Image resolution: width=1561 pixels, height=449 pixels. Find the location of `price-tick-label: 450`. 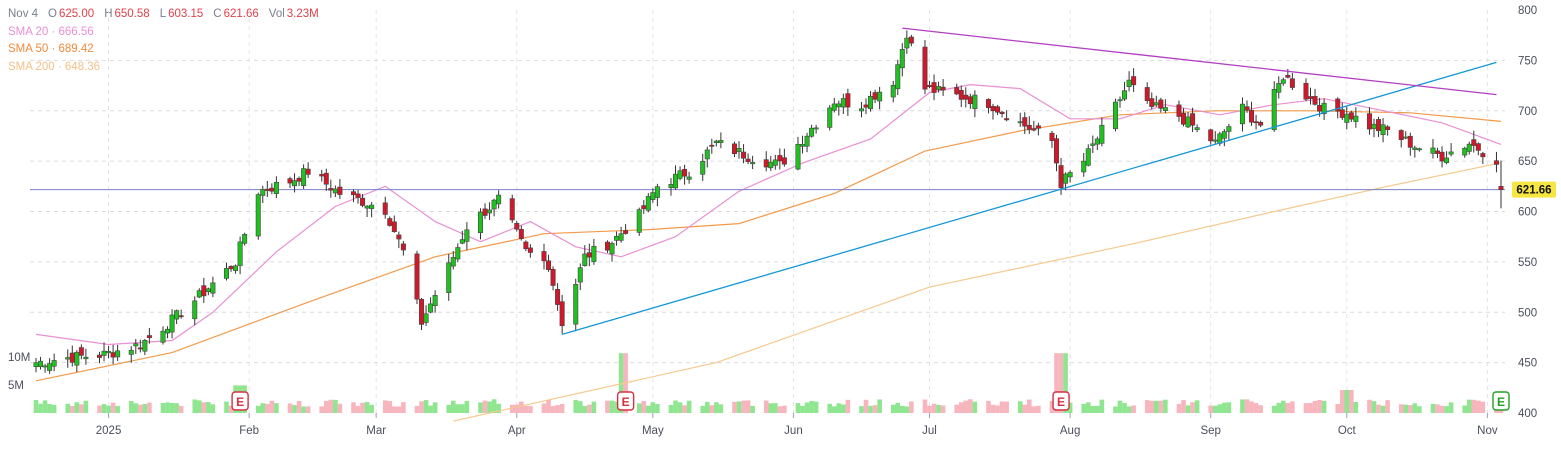

price-tick-label: 450 is located at coordinates (1527, 364).